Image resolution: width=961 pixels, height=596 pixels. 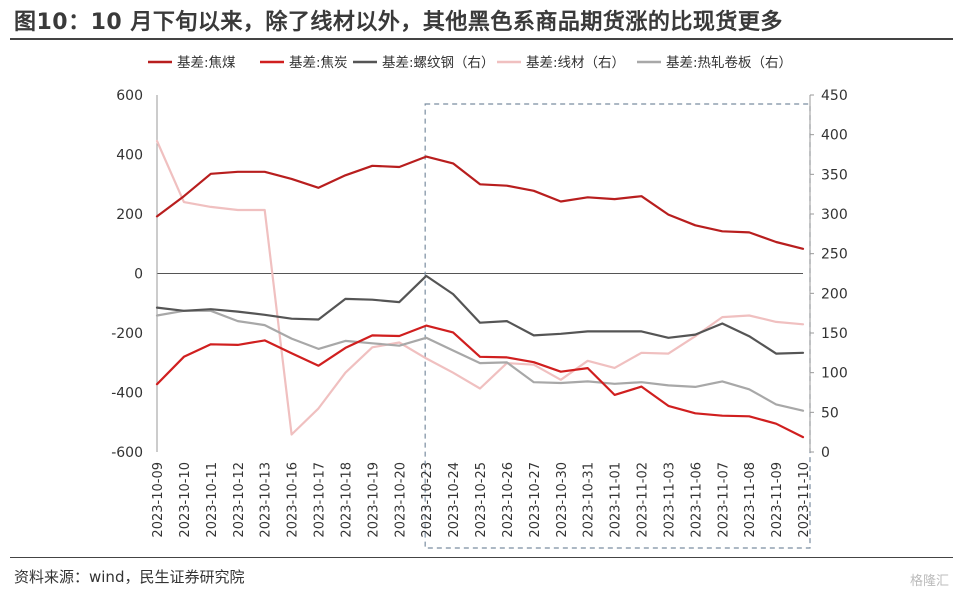 What do you see at coordinates (834, 96) in the screenshot?
I see `right-tick-label: 450` at bounding box center [834, 96].